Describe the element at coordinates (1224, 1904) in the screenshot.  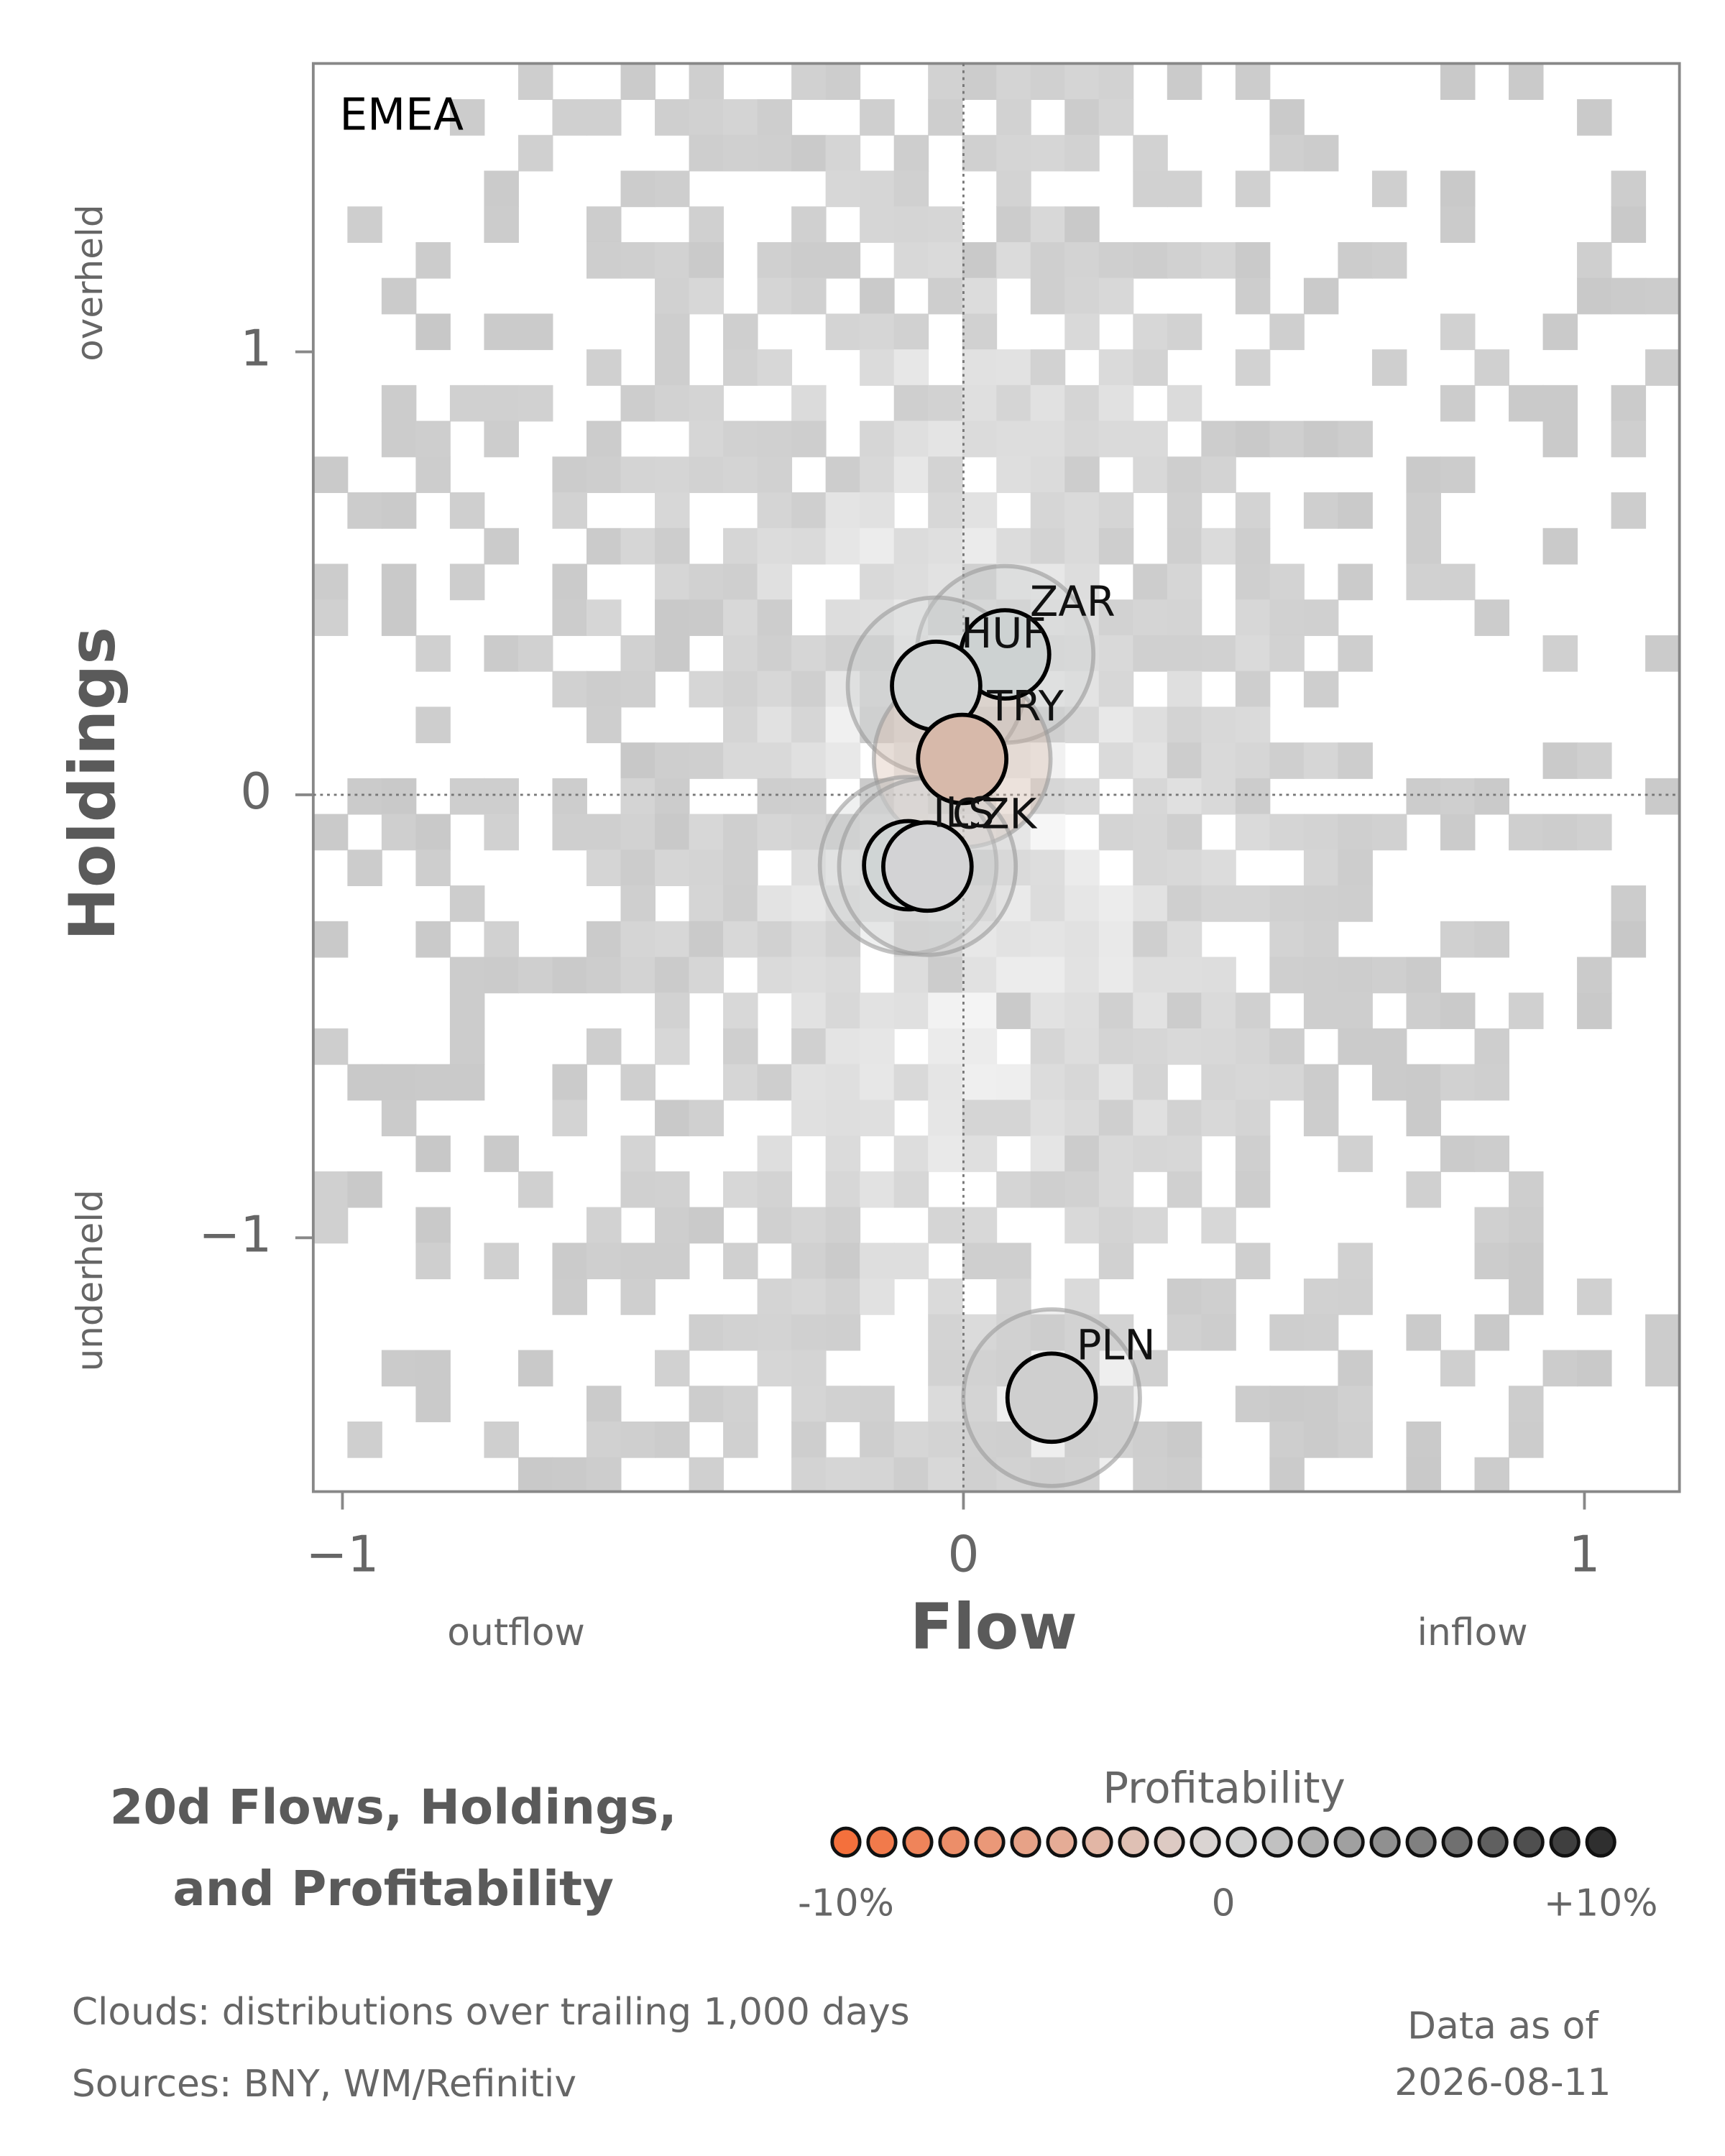
I see `colorbar-tick-label: 0` at that location.